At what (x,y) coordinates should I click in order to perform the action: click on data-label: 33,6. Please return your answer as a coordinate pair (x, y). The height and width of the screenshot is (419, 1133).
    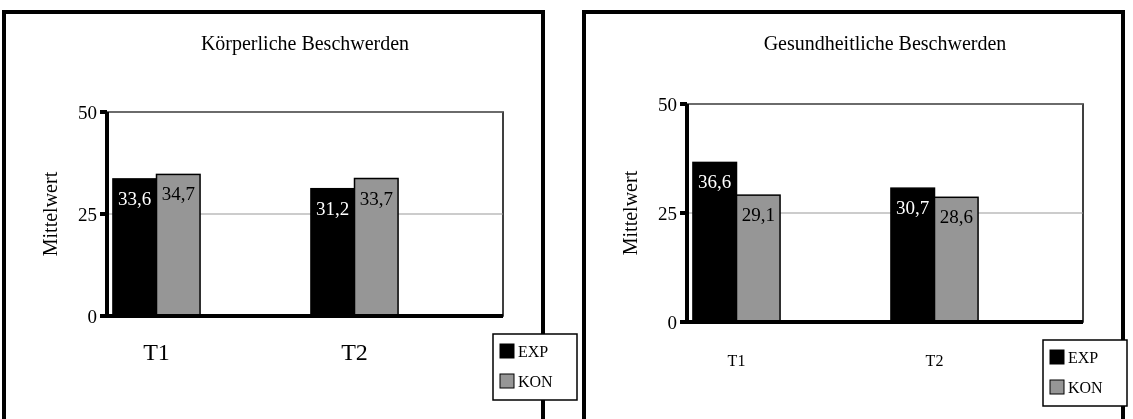
    Looking at the image, I should click on (135, 198).